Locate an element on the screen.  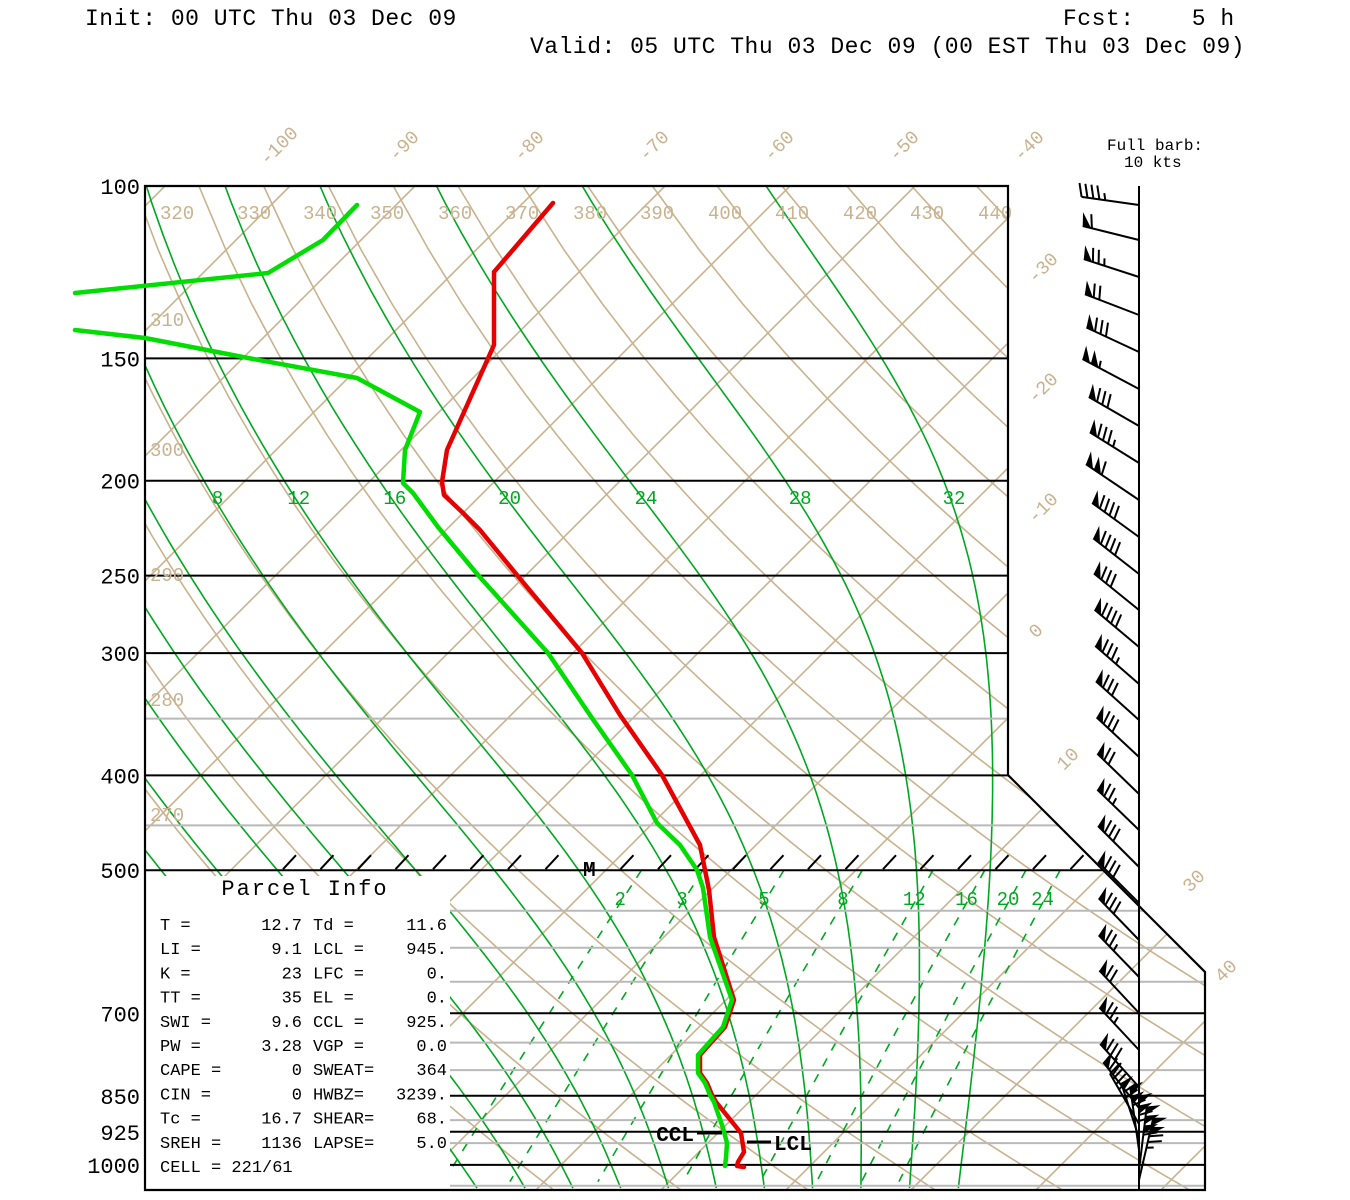
parcel-row-value-1: 9.1 is located at coordinates (286, 950).